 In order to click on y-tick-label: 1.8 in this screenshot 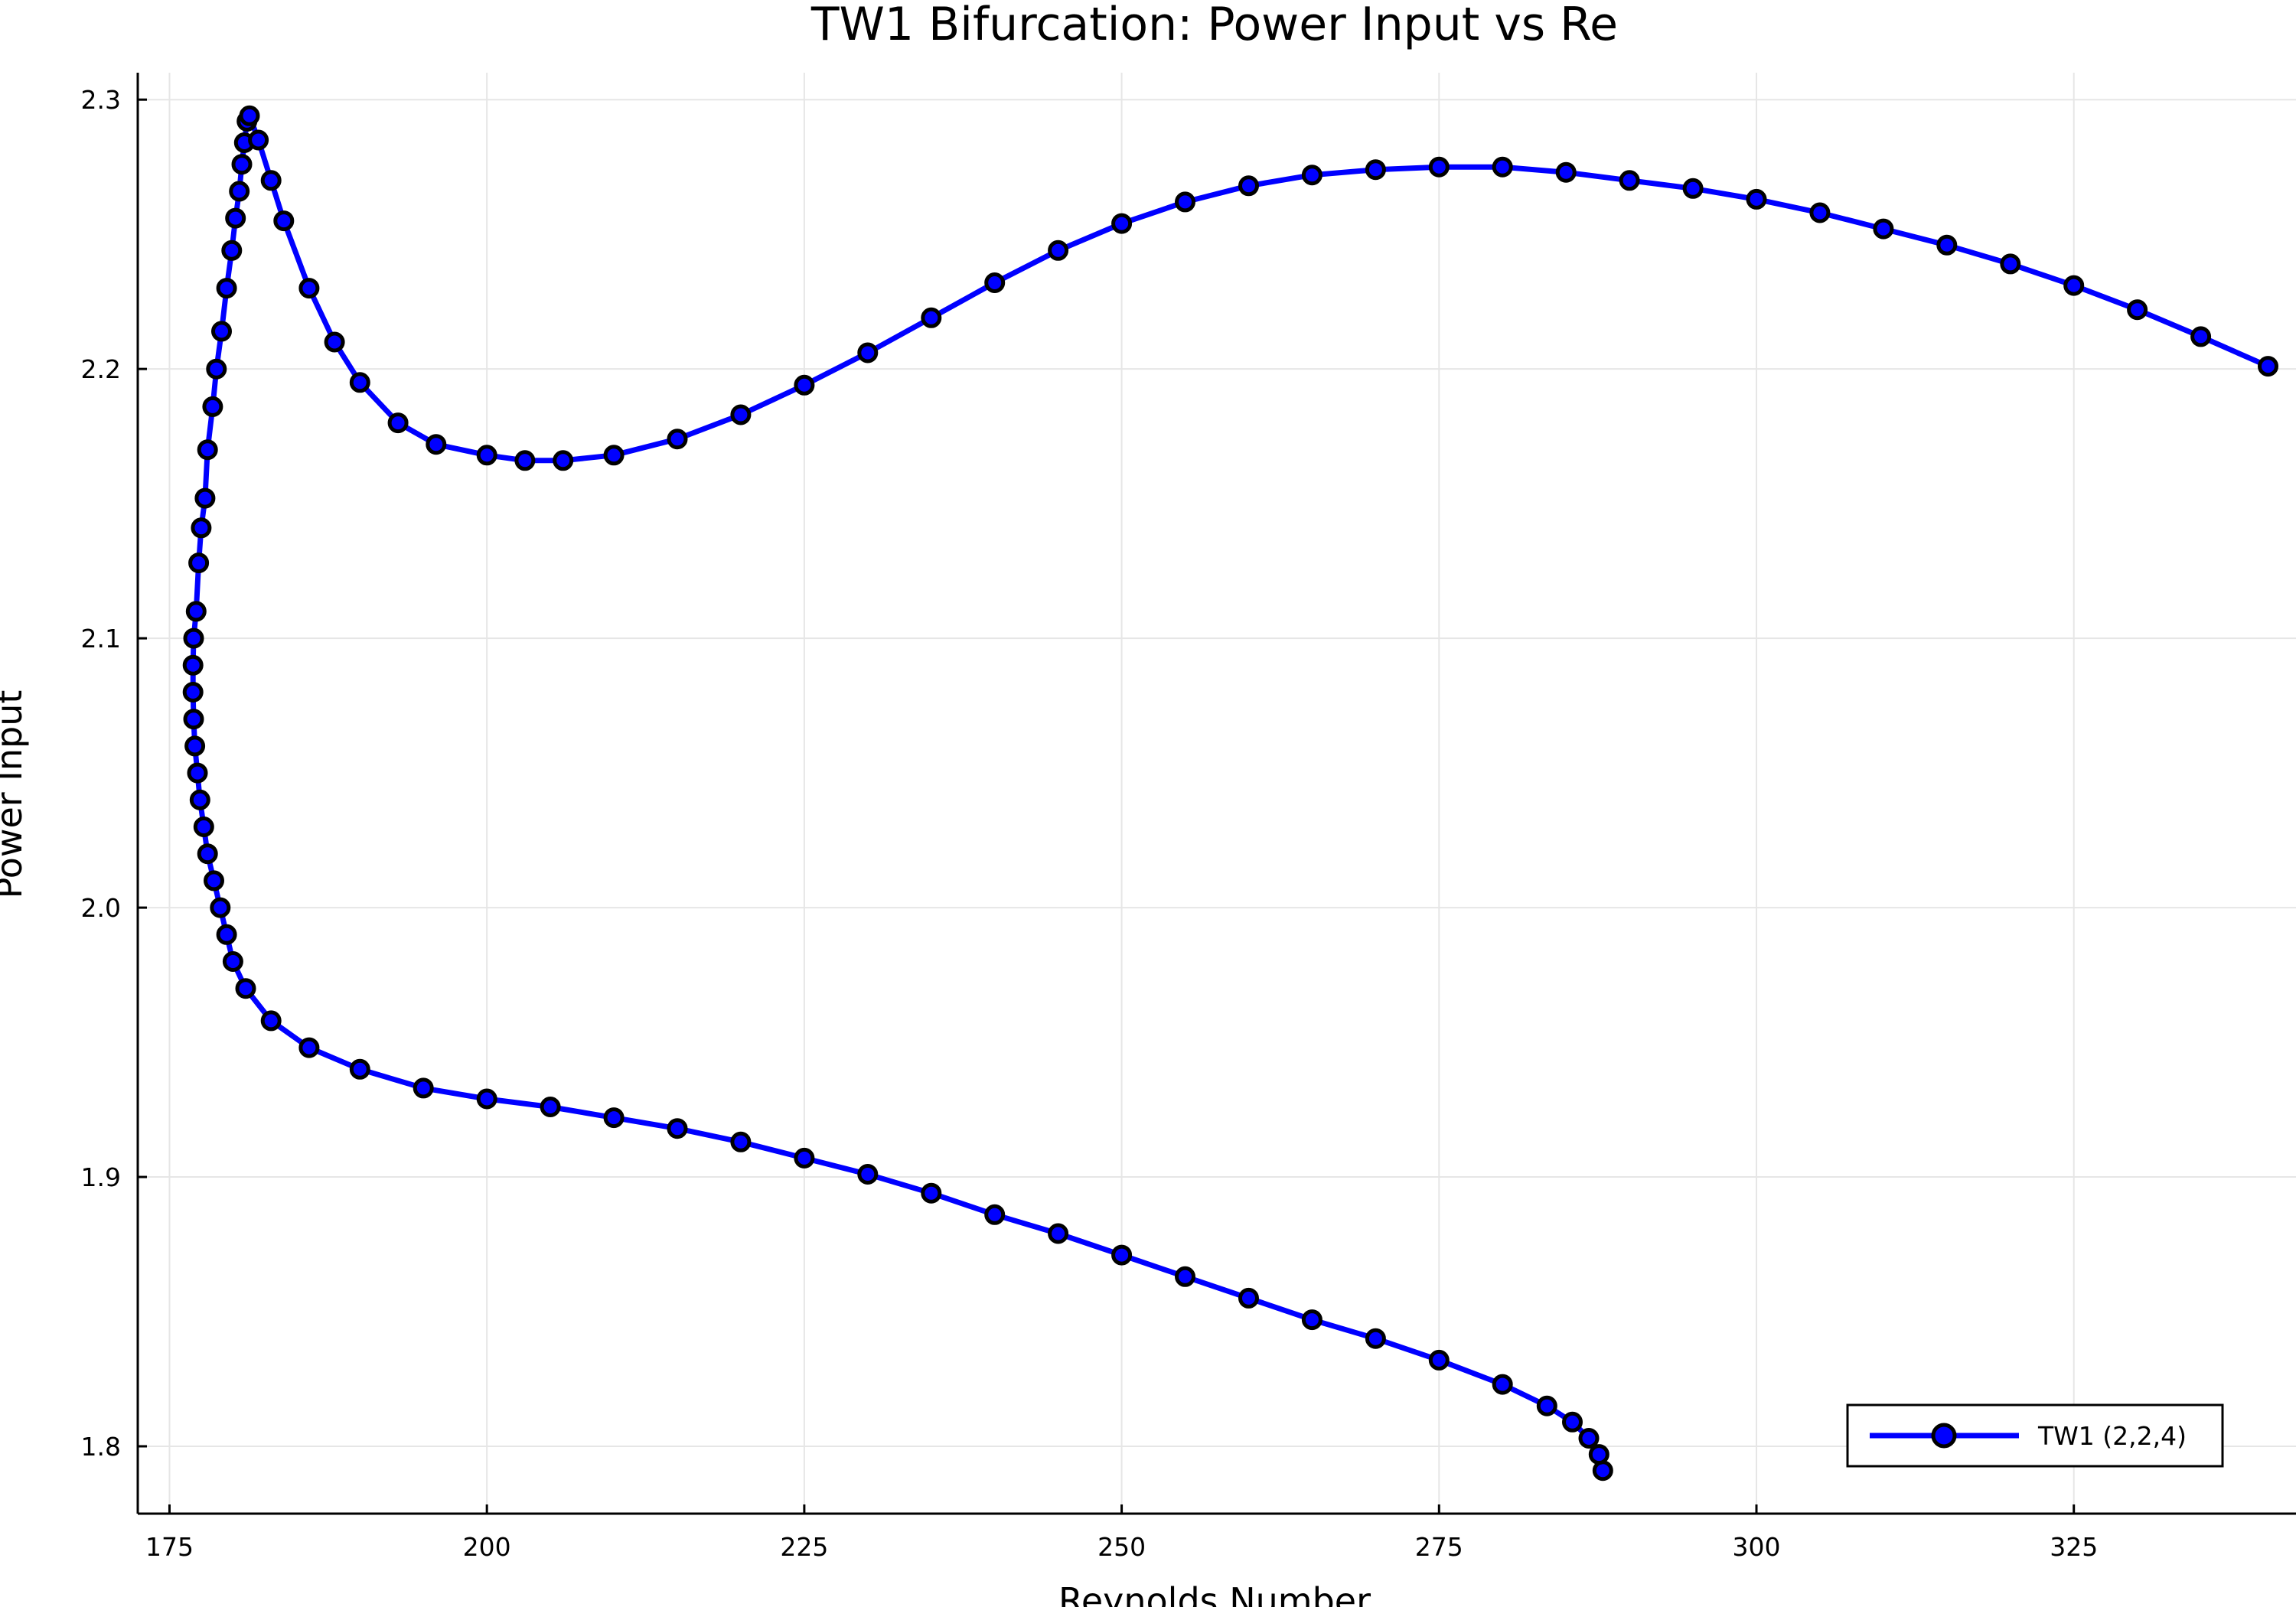, I will do `click(101, 1447)`.